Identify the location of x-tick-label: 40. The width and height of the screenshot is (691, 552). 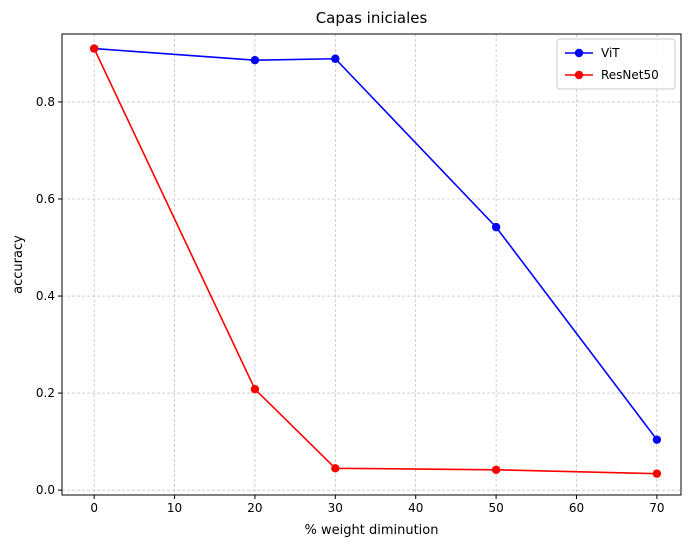
(415, 508).